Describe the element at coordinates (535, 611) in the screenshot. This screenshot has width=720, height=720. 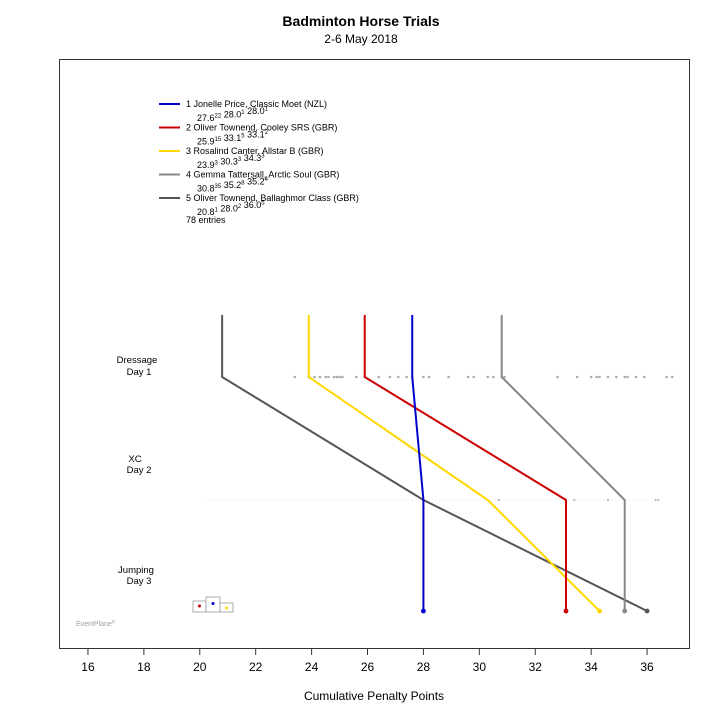
I see `series-points` at that location.